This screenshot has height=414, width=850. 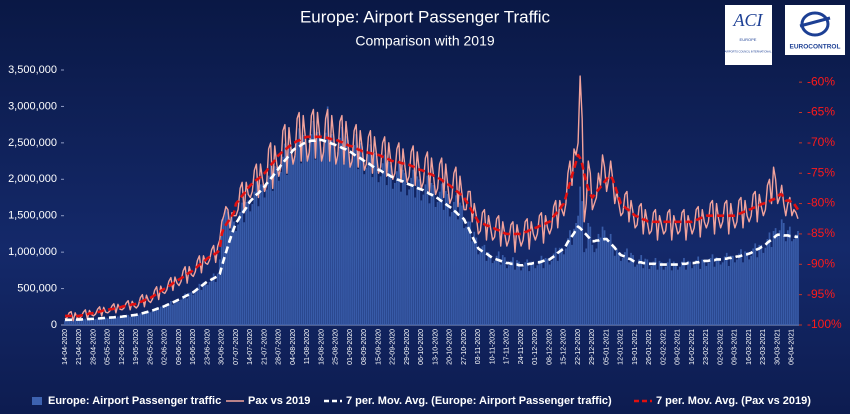 What do you see at coordinates (549, 347) in the screenshot?
I see `x-tick-label: 08-12-2020` at bounding box center [549, 347].